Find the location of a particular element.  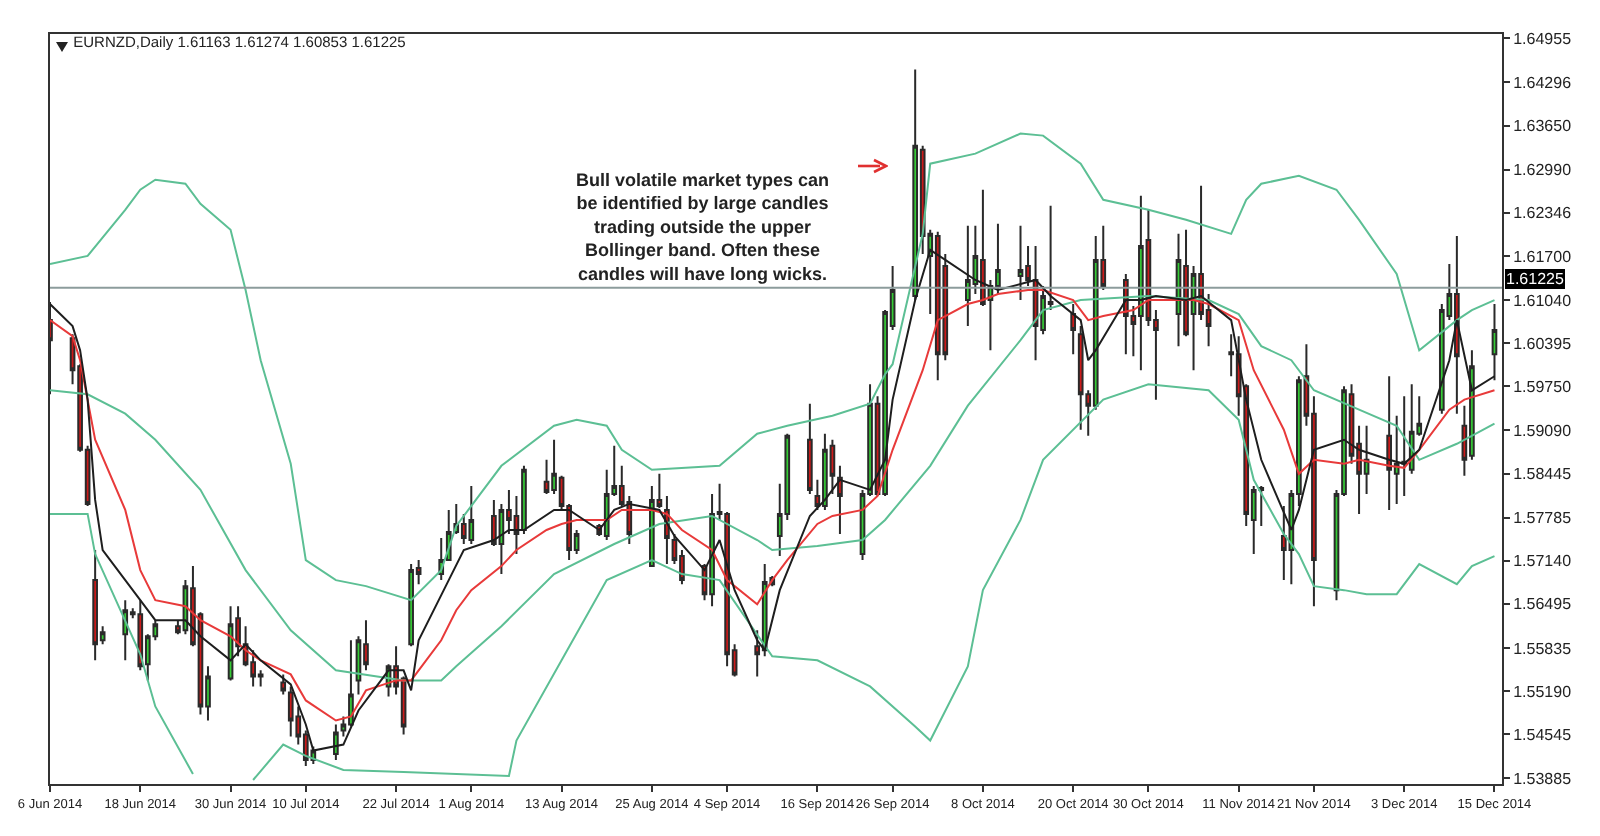

y-tick-label: 1.55190 is located at coordinates (1543, 691).